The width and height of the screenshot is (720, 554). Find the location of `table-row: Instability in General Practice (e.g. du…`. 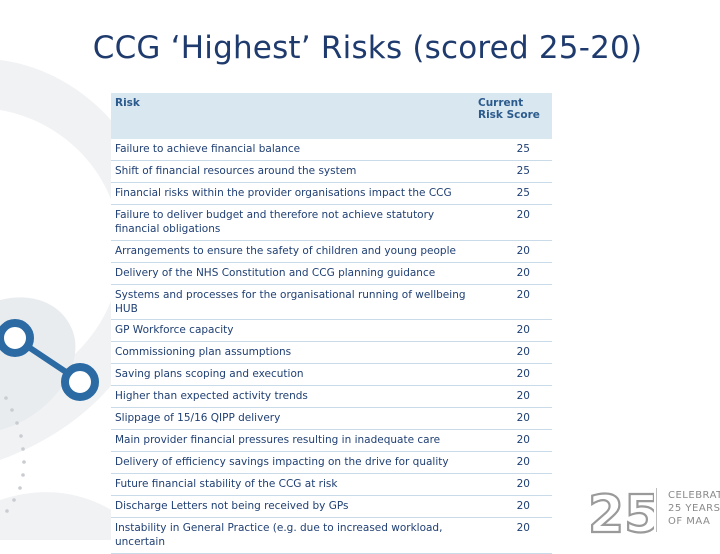

table-row: Instability in General Practice (e.g. du… is located at coordinates (331, 535).